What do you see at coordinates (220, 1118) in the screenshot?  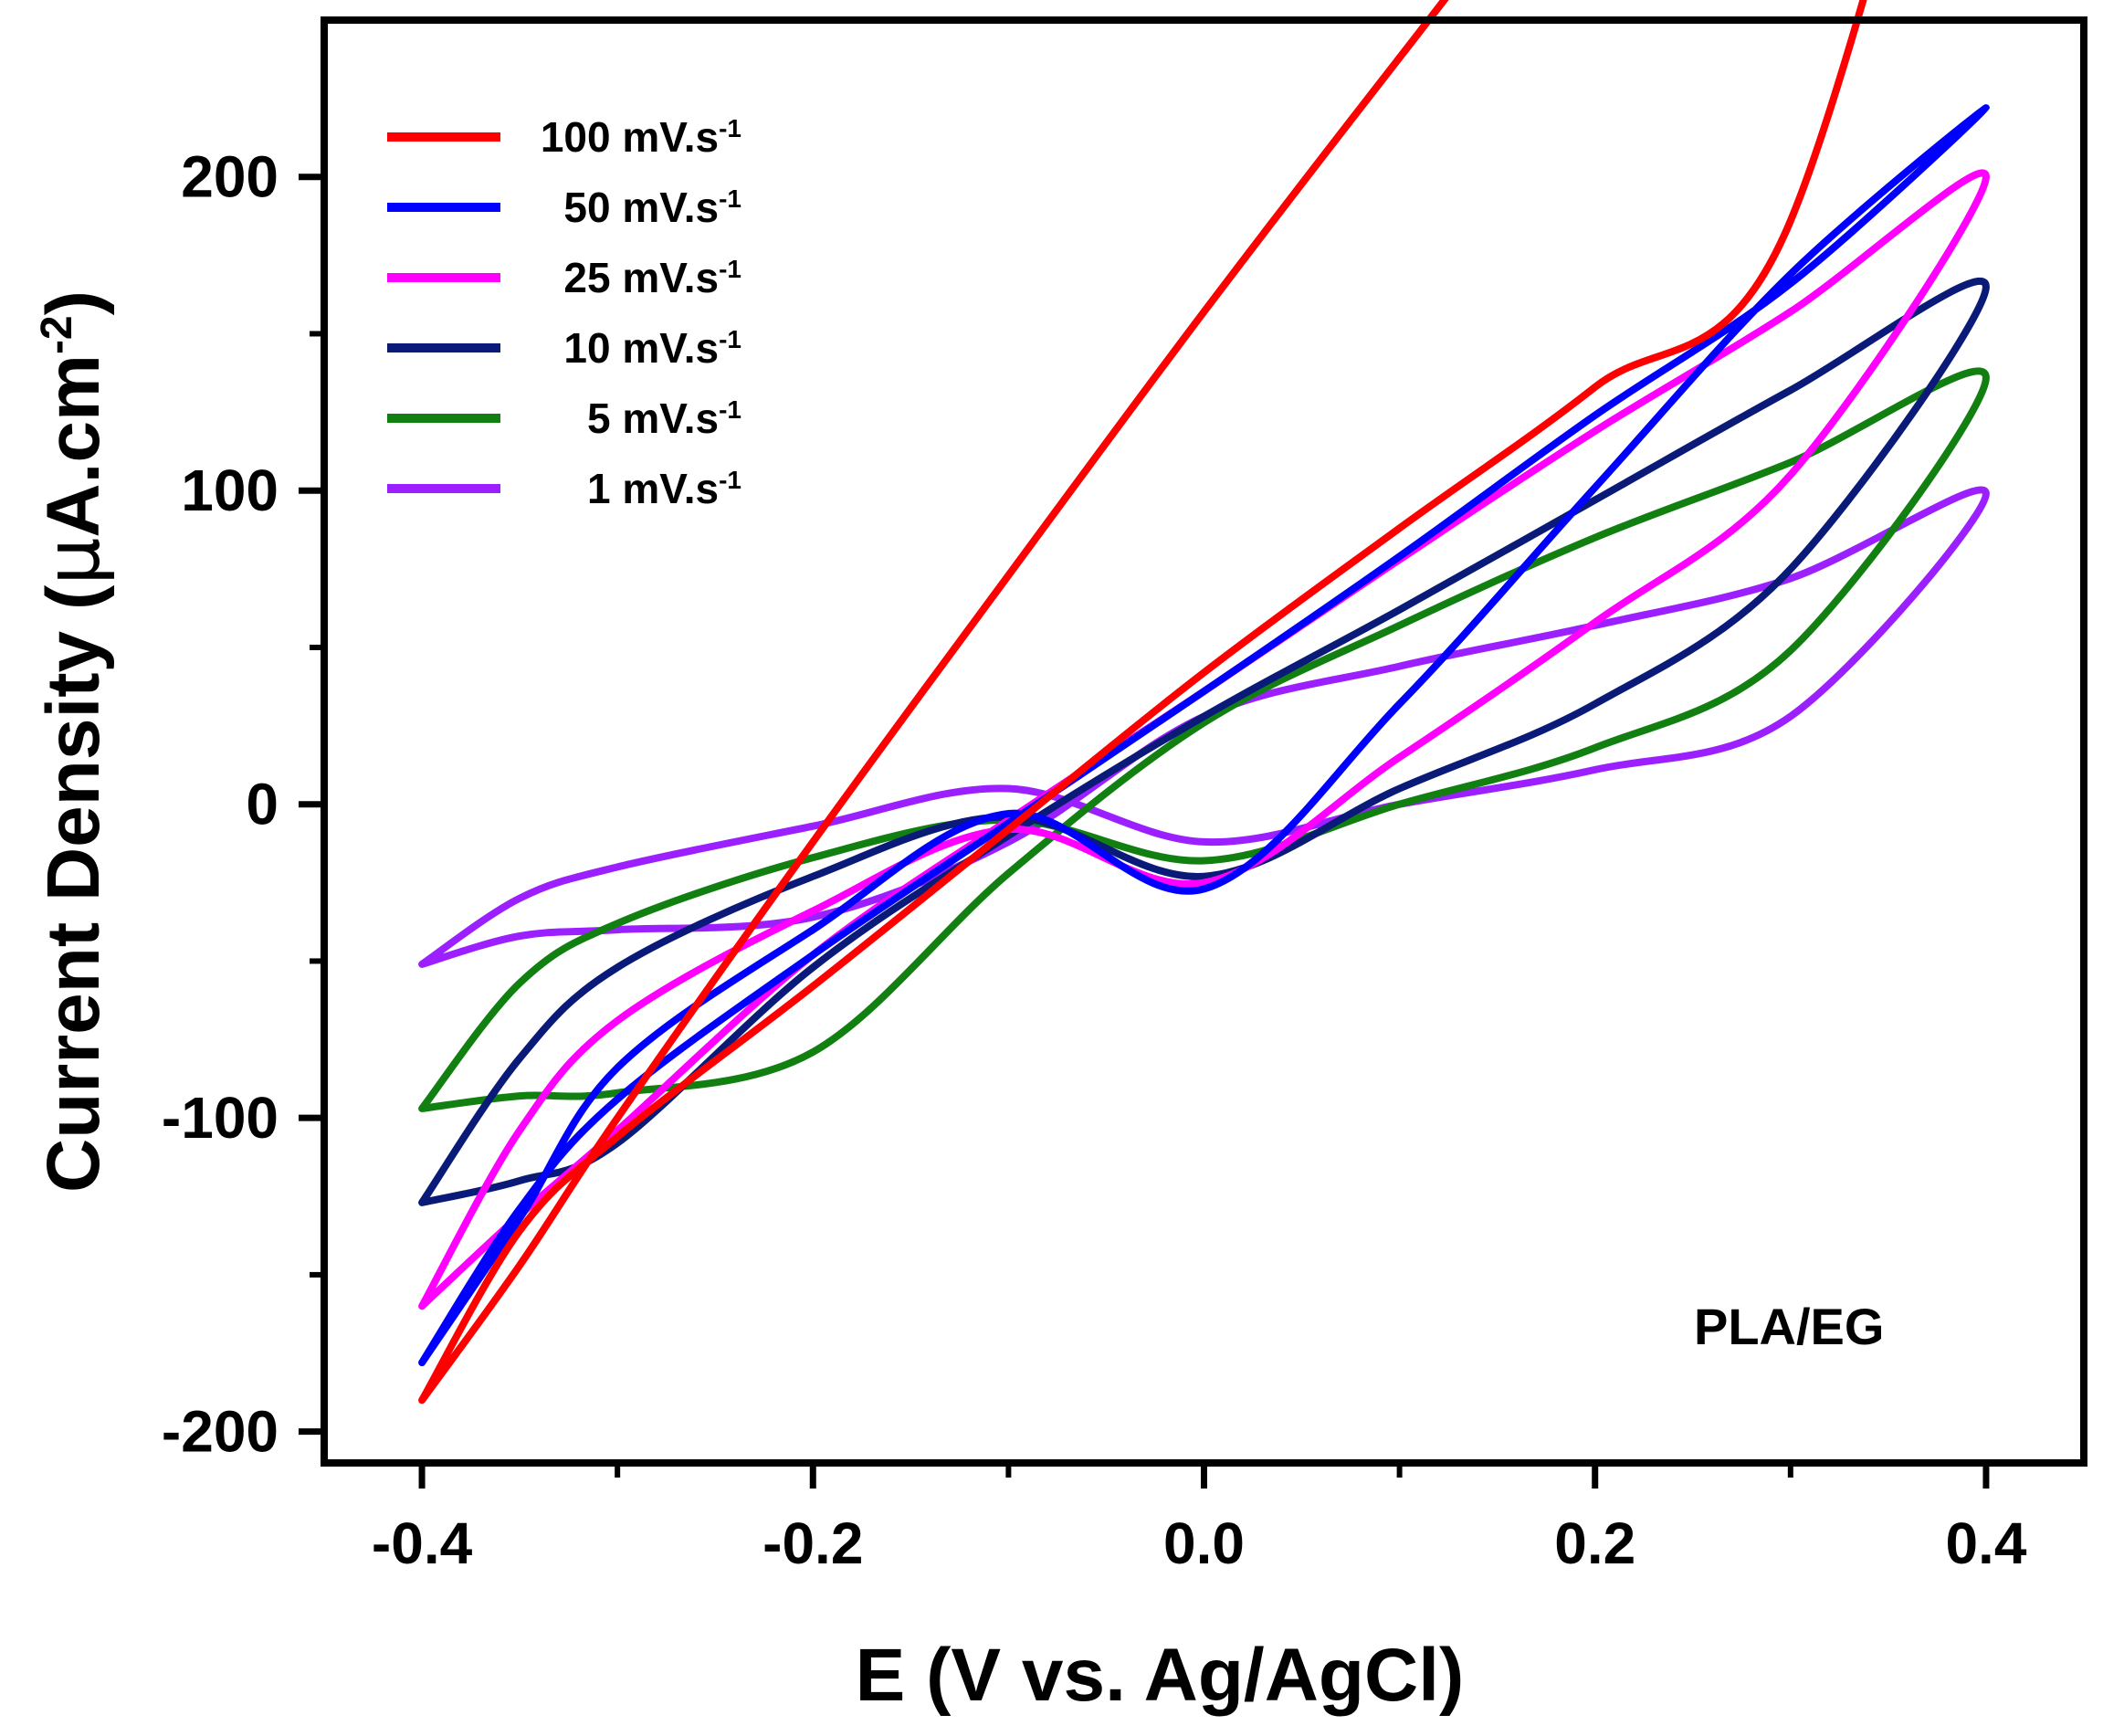 I see `y-tick-label: -100` at bounding box center [220, 1118].